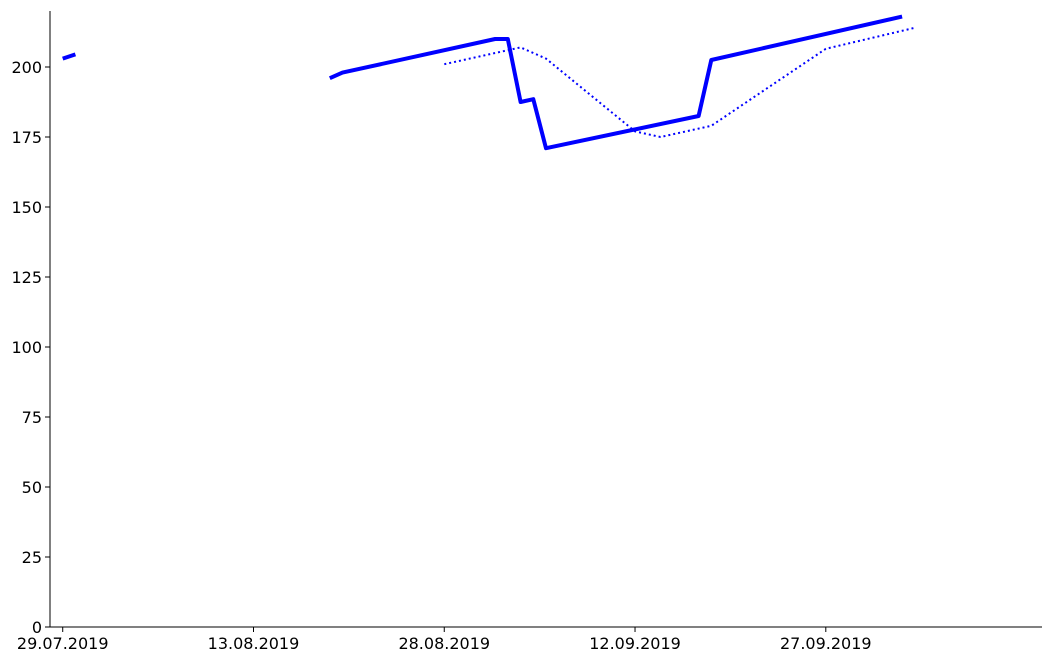  What do you see at coordinates (26, 67) in the screenshot?
I see `y-tick-label: 200` at bounding box center [26, 67].